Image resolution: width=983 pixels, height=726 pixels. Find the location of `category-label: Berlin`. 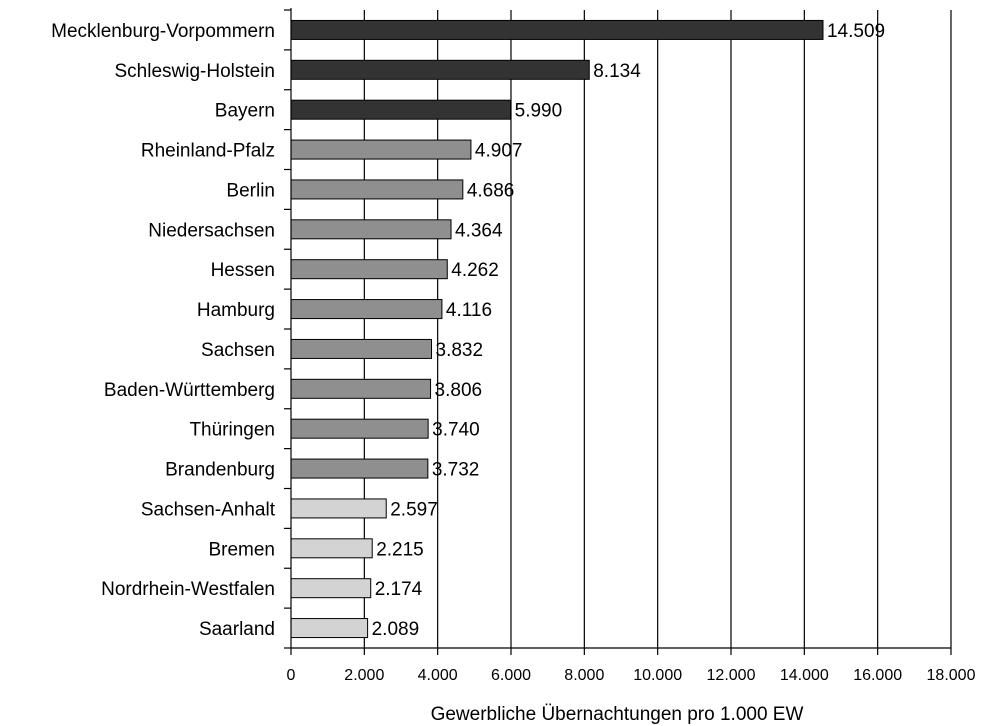

category-label: Berlin is located at coordinates (250, 190).